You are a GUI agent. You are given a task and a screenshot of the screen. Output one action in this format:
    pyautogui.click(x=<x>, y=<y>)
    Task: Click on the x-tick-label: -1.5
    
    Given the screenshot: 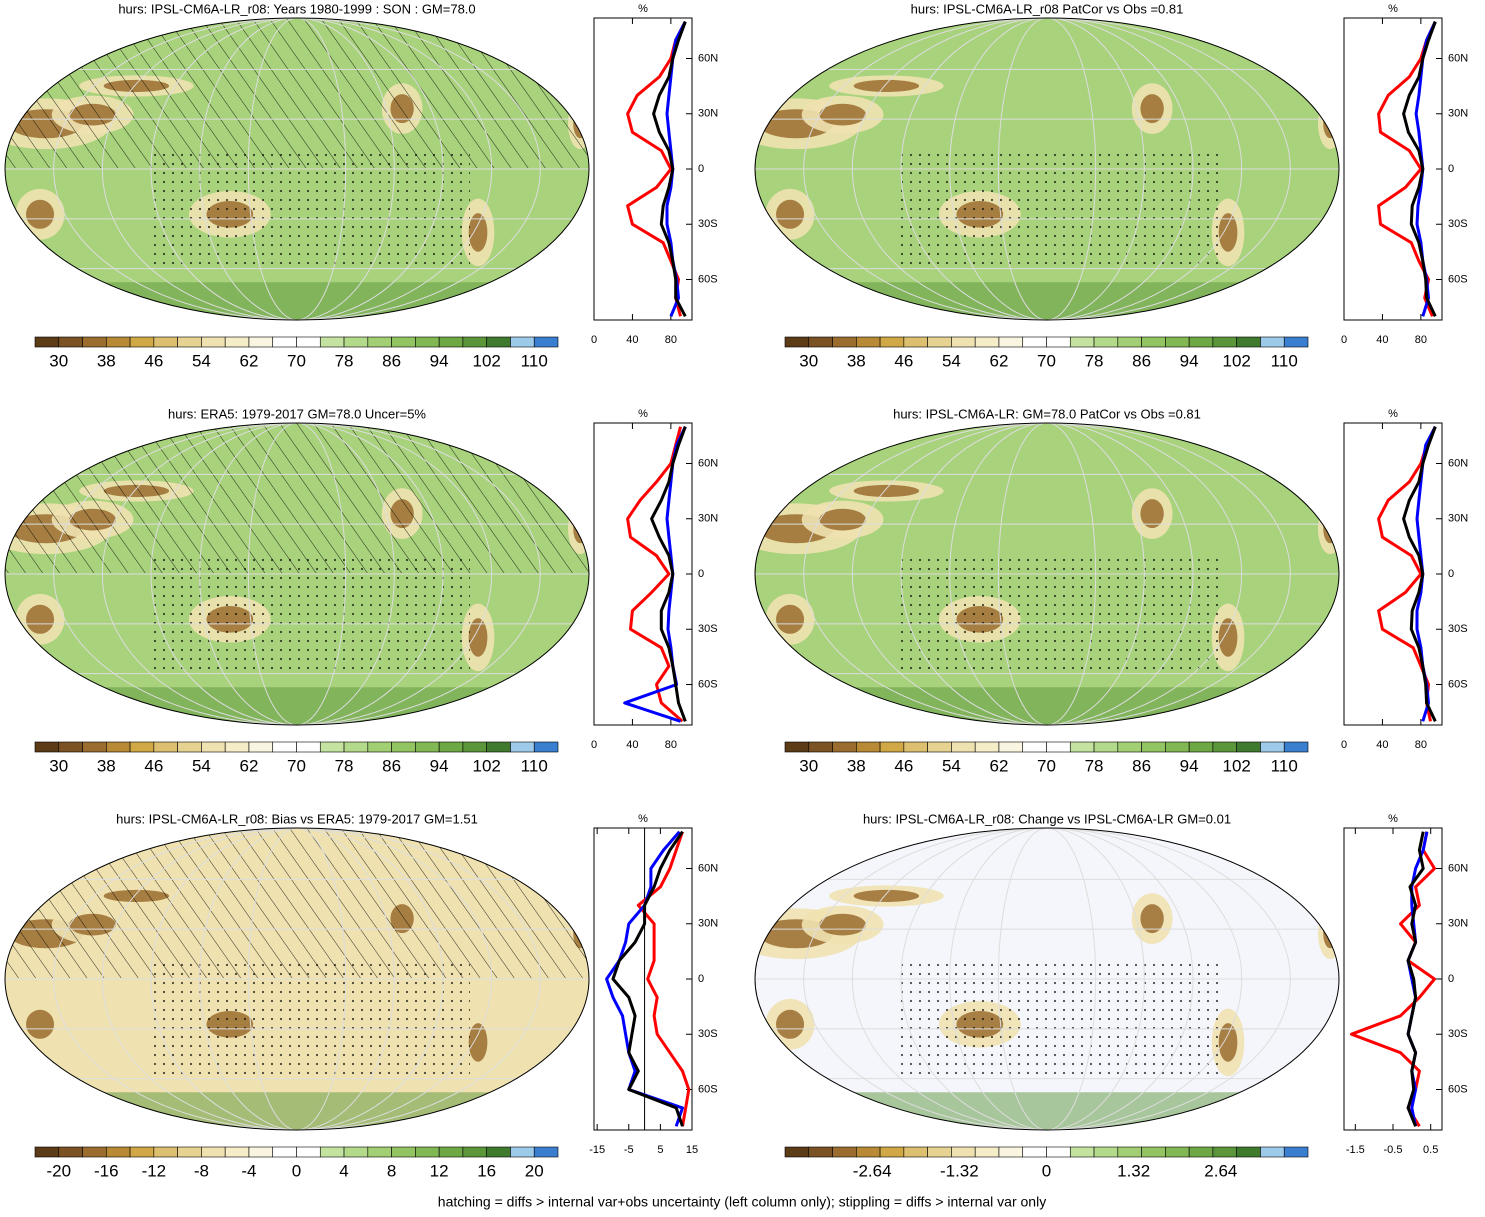 What is the action you would take?
    pyautogui.click(x=1355, y=1150)
    